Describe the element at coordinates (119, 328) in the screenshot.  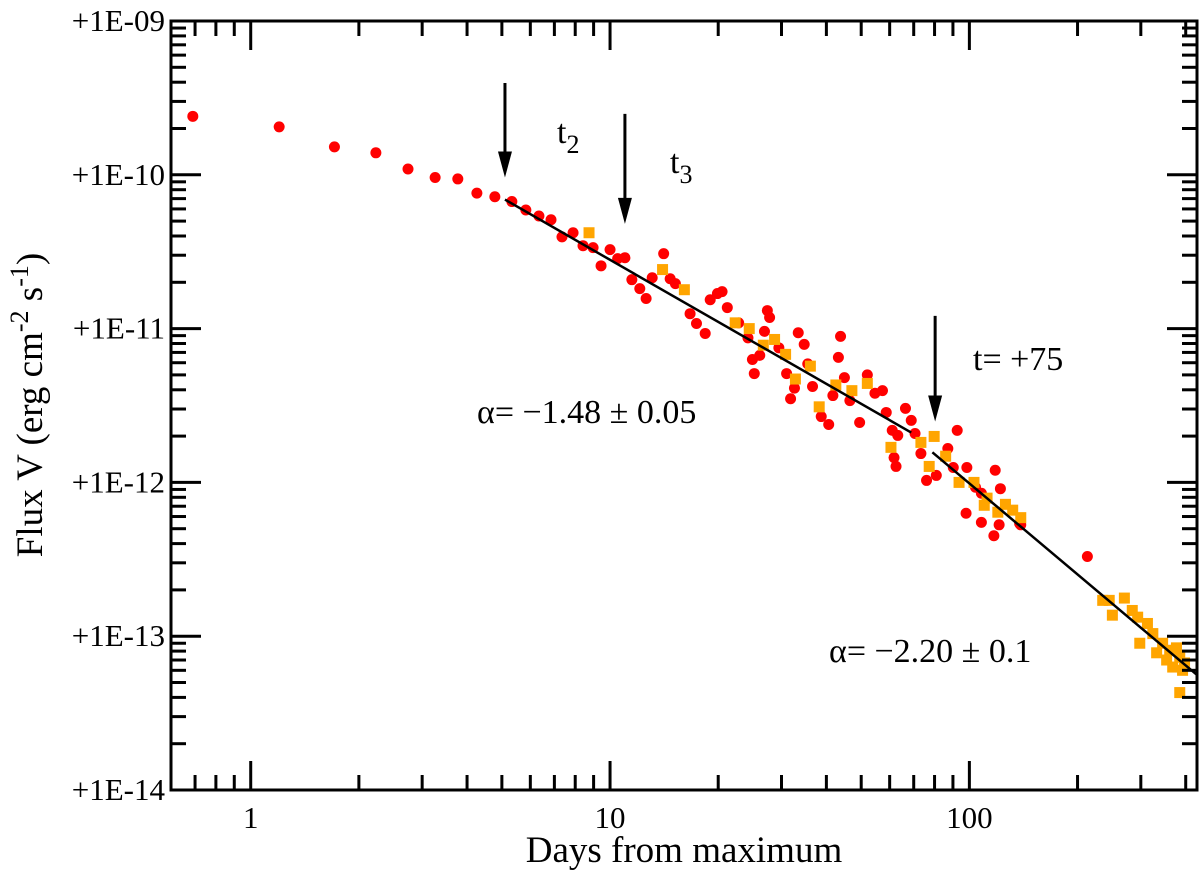
I see `y-tick-label: +1E-11` at that location.